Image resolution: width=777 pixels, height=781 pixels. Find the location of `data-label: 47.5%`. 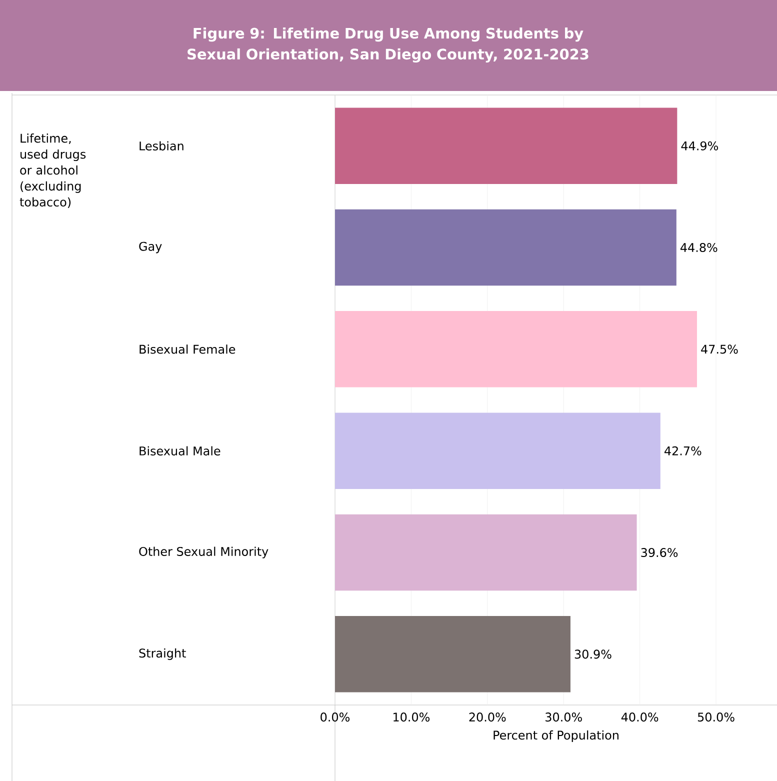

data-label: 47.5% is located at coordinates (719, 349).